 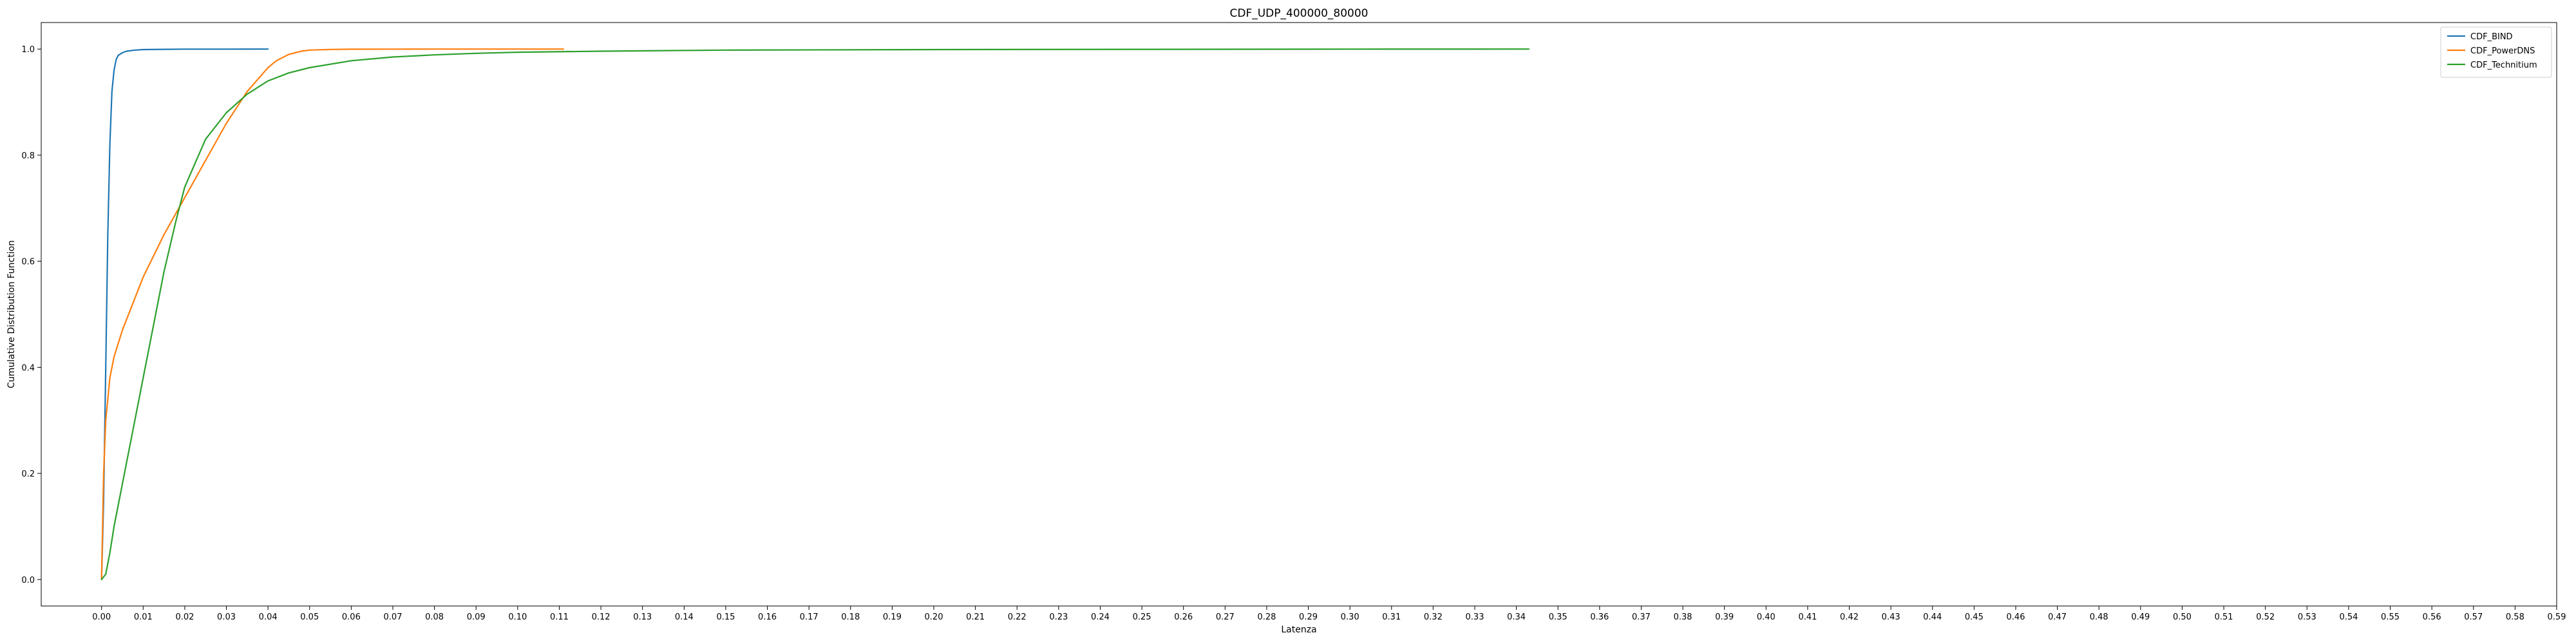 I want to click on x-tick-label: 0.36, so click(x=1599, y=617).